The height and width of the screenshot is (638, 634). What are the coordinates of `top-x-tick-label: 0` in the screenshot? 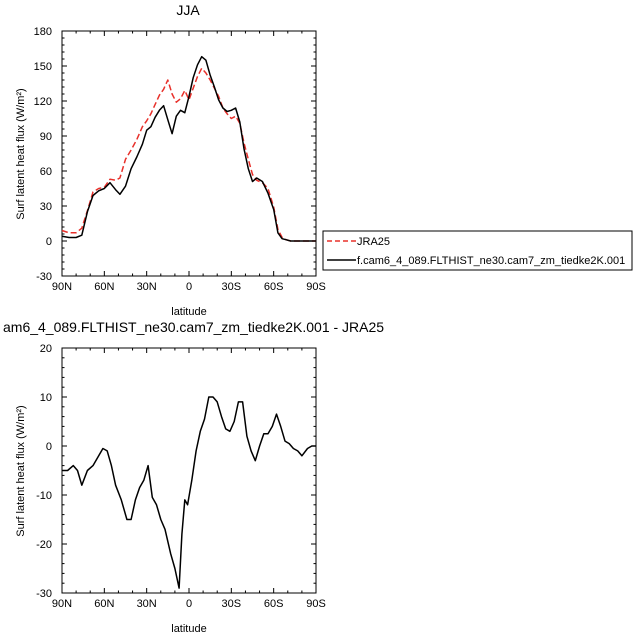 It's located at (189, 287).